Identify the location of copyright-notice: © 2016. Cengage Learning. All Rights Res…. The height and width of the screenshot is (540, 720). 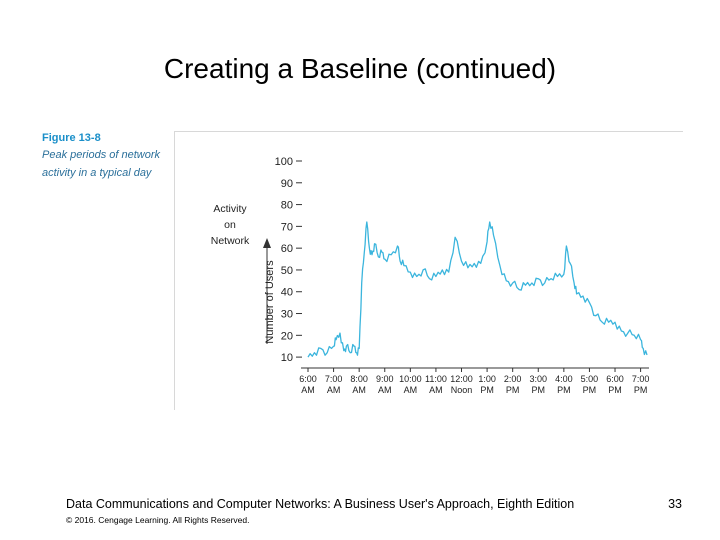
(158, 520).